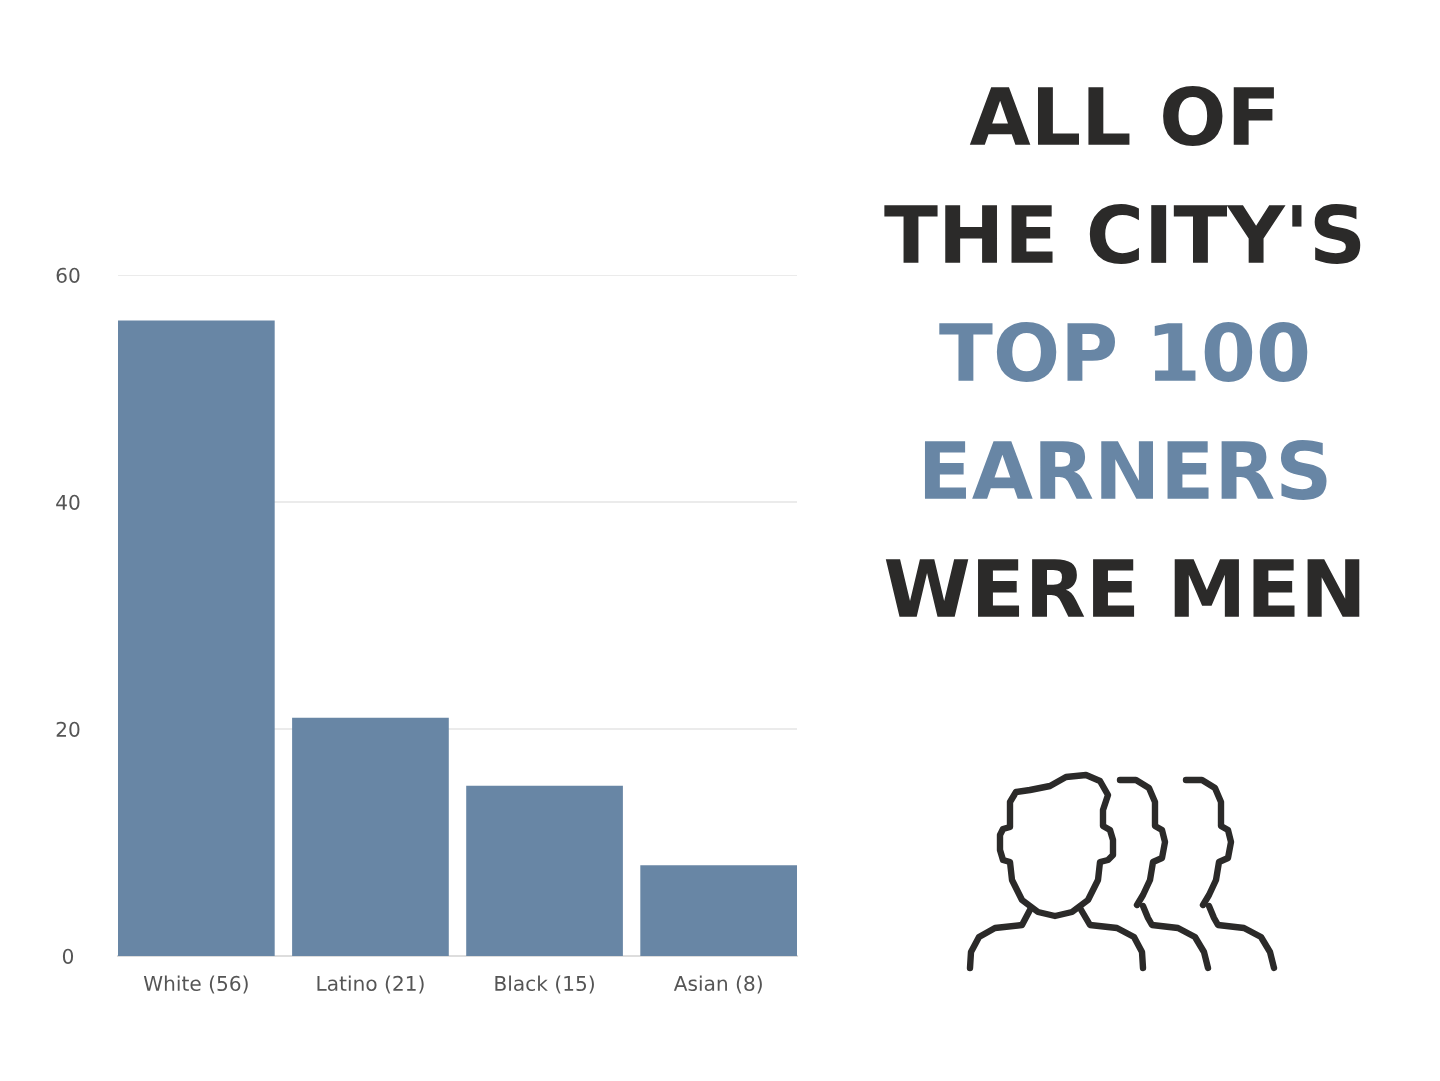 This screenshot has width=1440, height=1081. Describe the element at coordinates (717, 984) in the screenshot. I see `x-tick-label: Asian (8)` at that location.